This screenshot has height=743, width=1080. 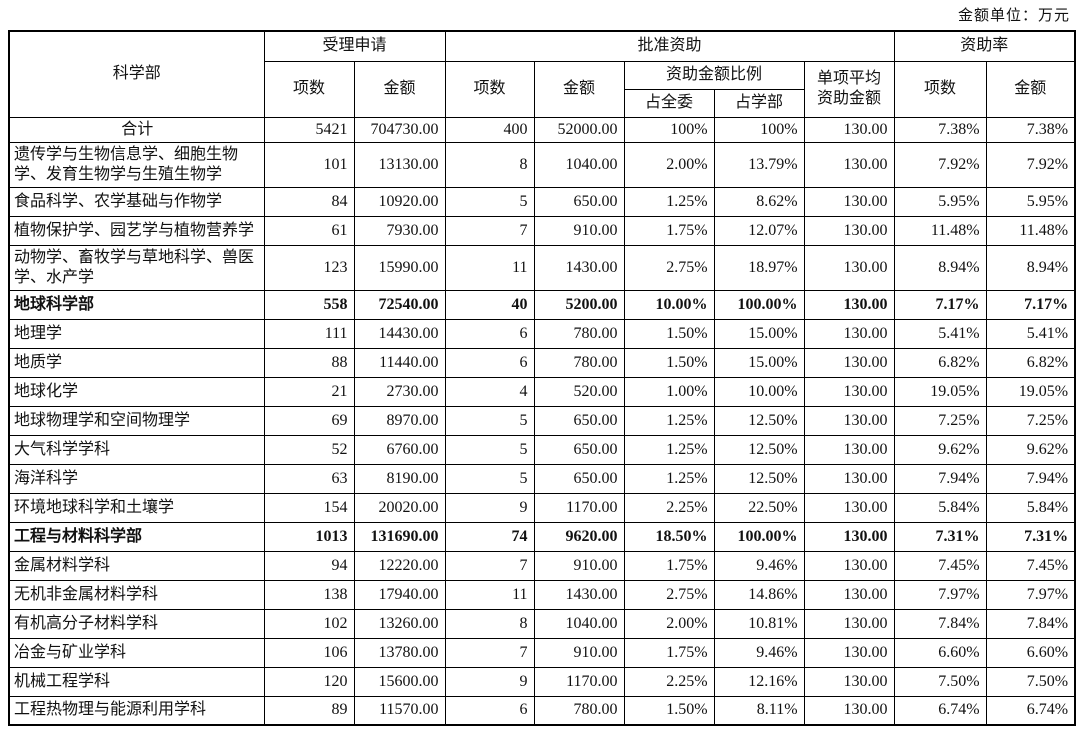 I want to click on value-cell: 10920.00, so click(x=399, y=201).